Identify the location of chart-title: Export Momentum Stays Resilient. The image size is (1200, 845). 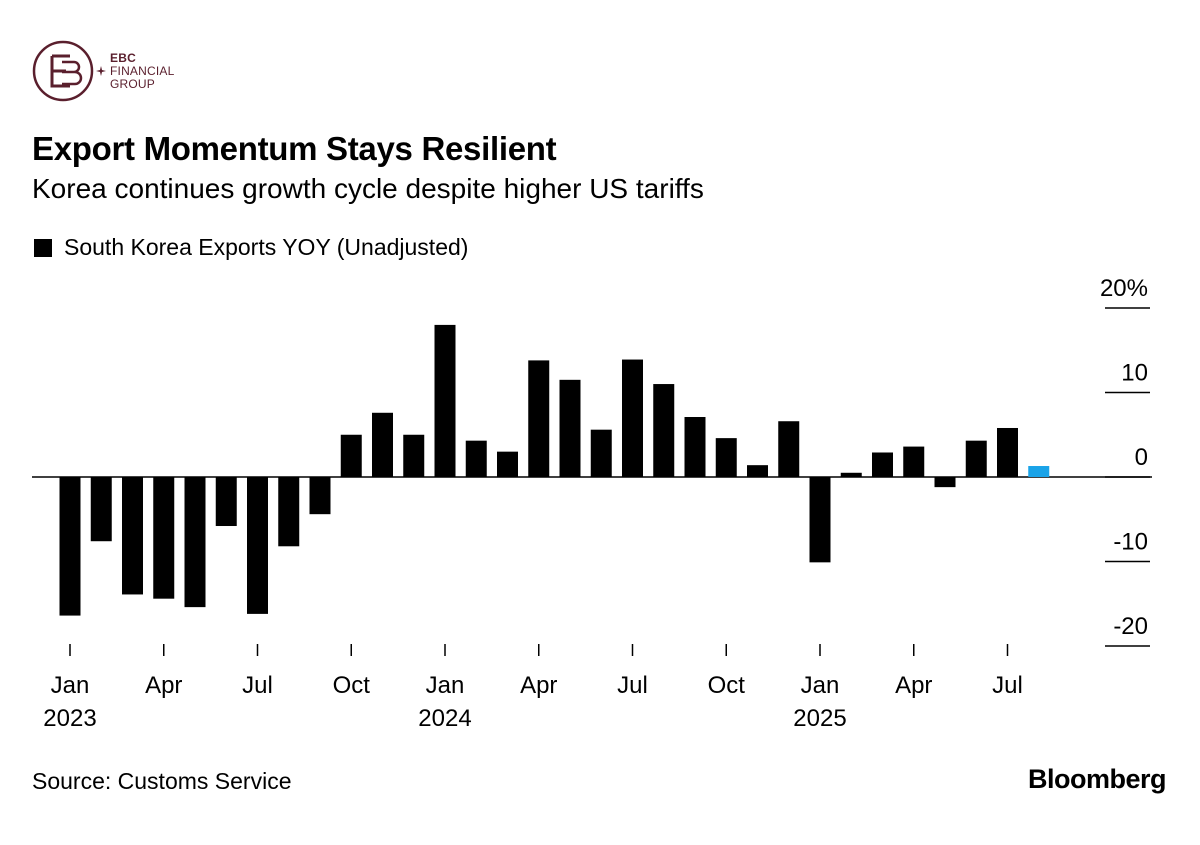
(294, 148).